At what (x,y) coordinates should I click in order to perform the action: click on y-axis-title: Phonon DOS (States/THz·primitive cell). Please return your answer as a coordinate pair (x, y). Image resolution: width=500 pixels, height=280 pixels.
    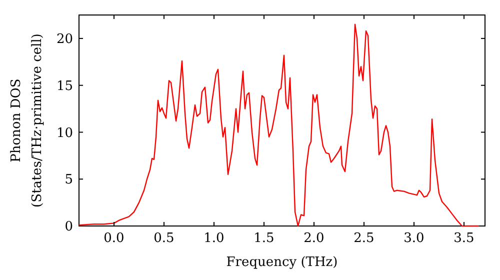
    Looking at the image, I should click on (27, 120).